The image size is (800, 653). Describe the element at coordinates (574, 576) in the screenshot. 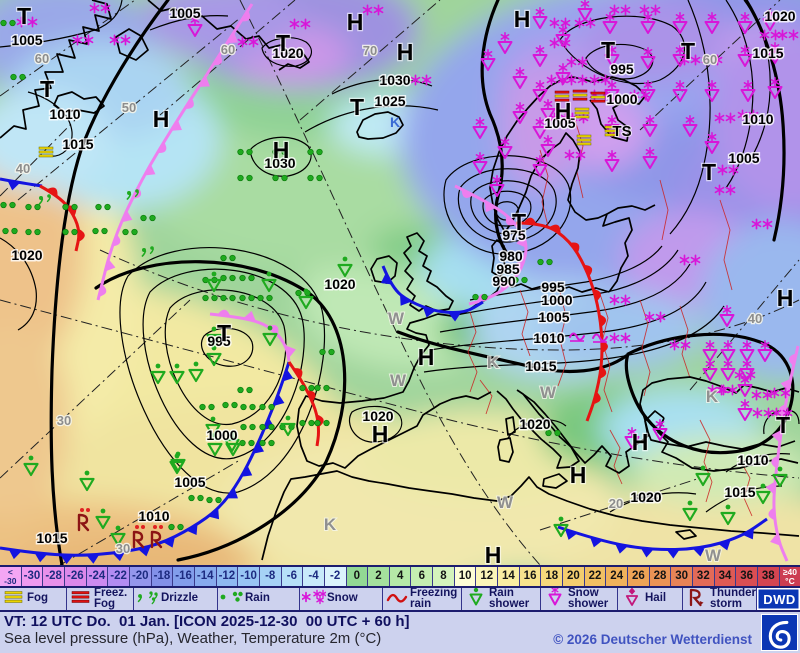

I see `scale-cell: 20` at that location.